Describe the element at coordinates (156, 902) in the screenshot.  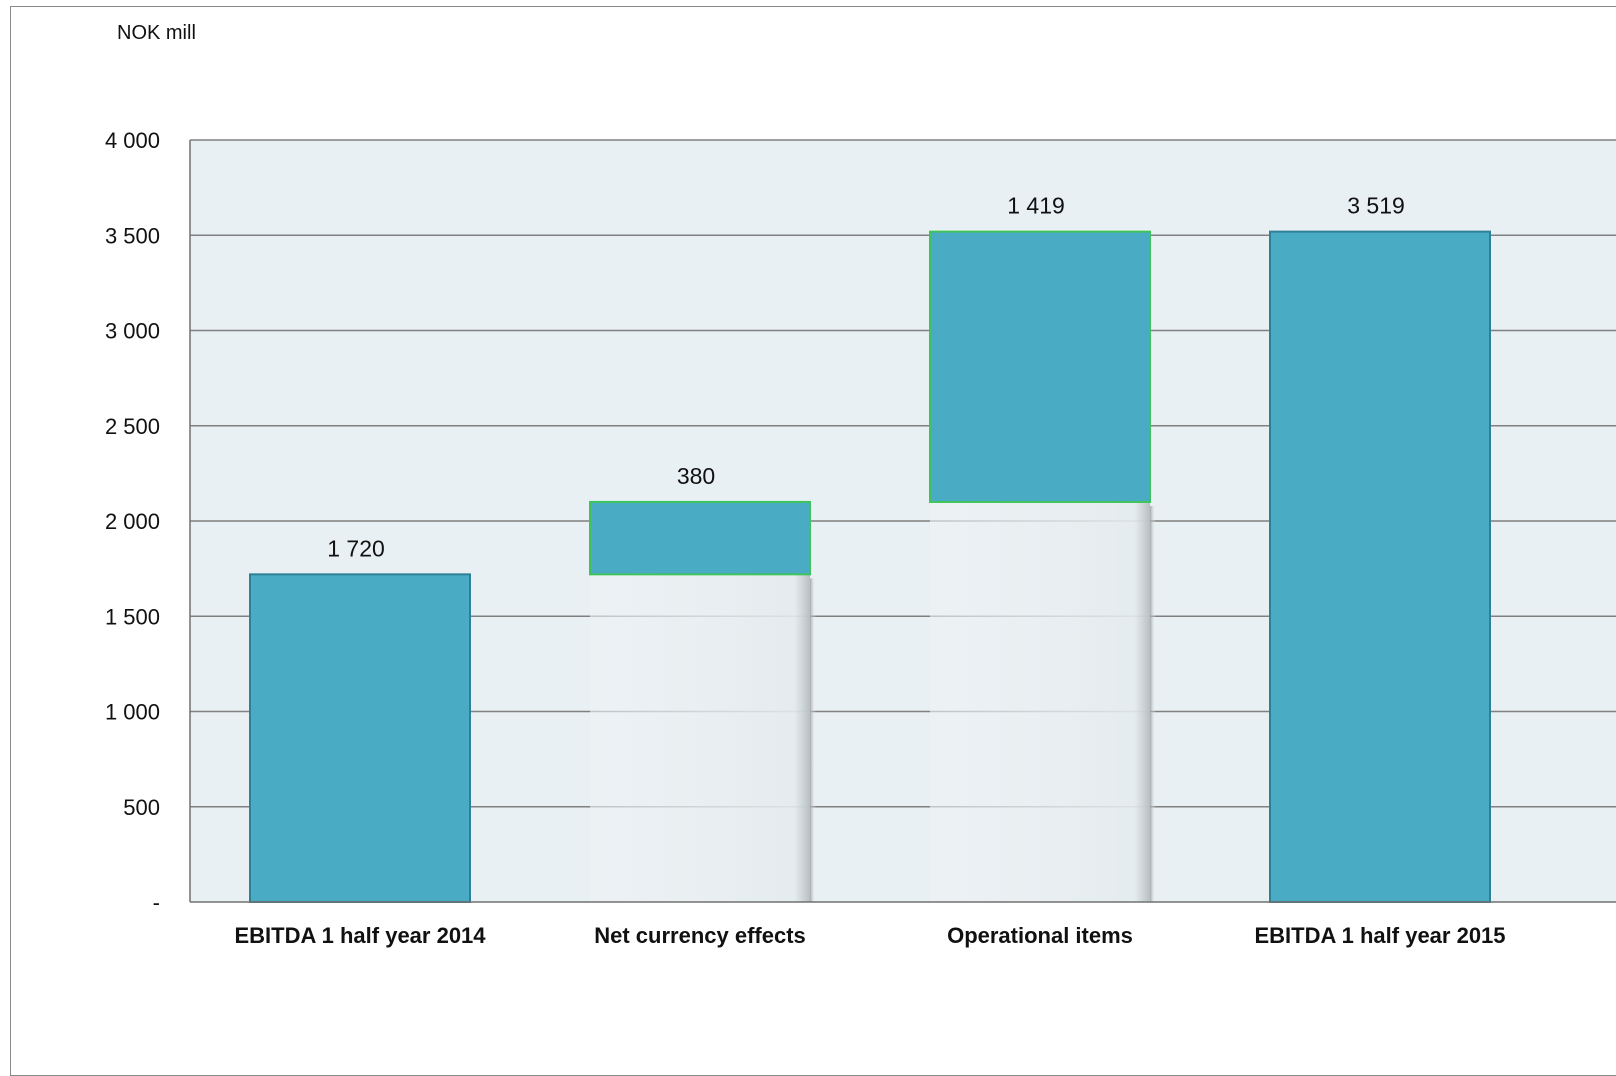
I see `y-tick-label: -` at that location.